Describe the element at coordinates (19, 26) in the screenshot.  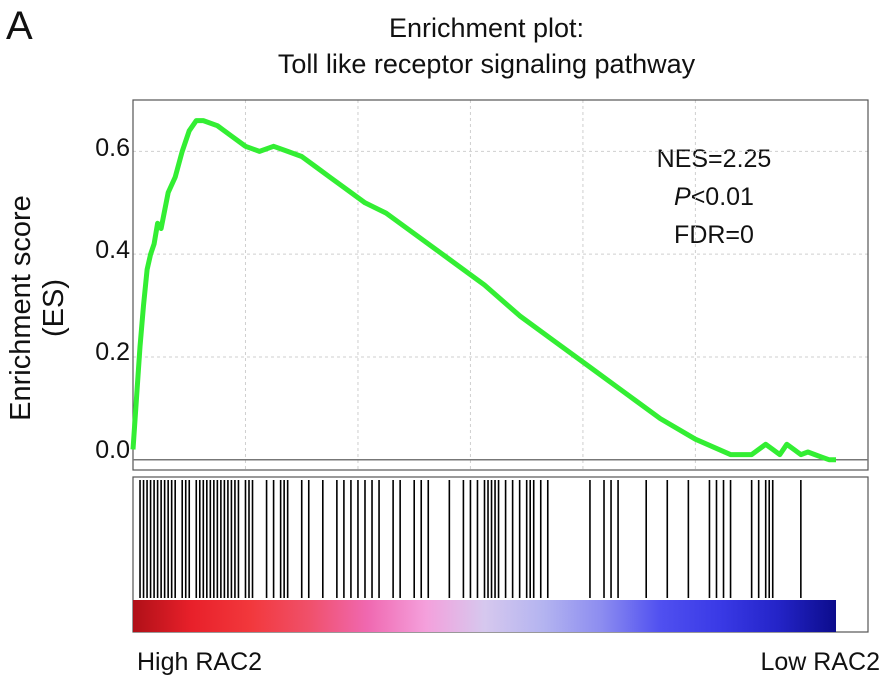
I see `panel-label: A` at that location.